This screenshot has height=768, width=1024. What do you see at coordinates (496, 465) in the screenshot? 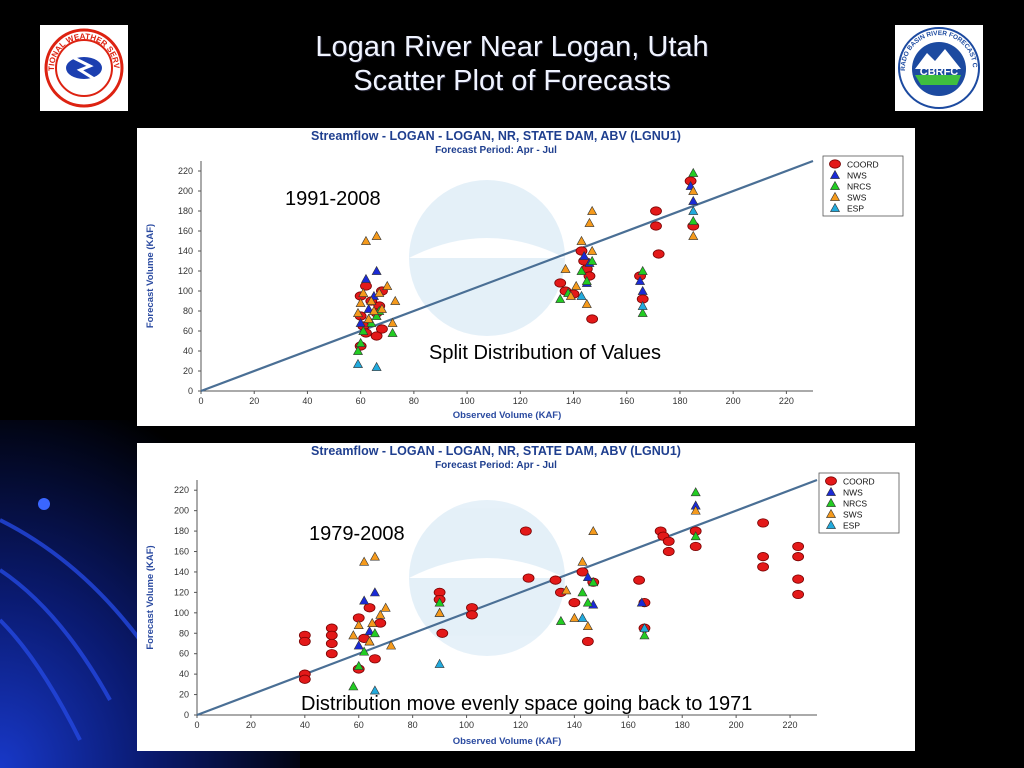
I see `chart-subtitle: Forecast Period: Apr - Jul` at bounding box center [496, 465].